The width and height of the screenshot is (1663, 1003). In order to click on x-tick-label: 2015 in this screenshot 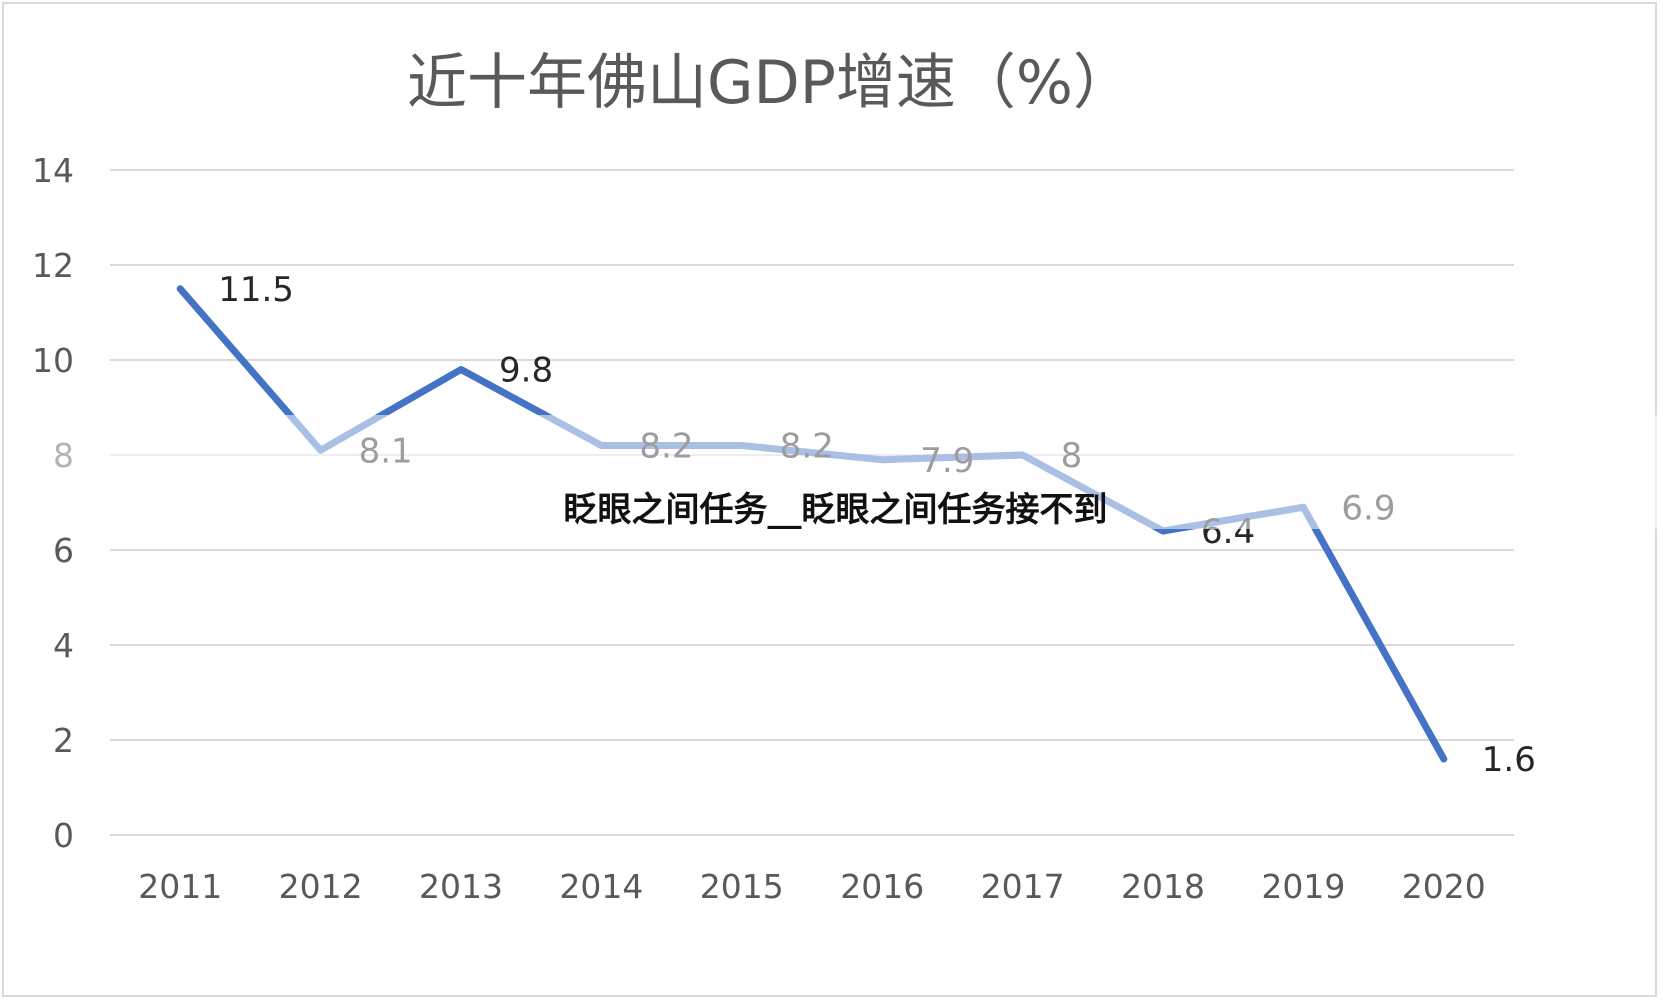, I will do `click(742, 886)`.